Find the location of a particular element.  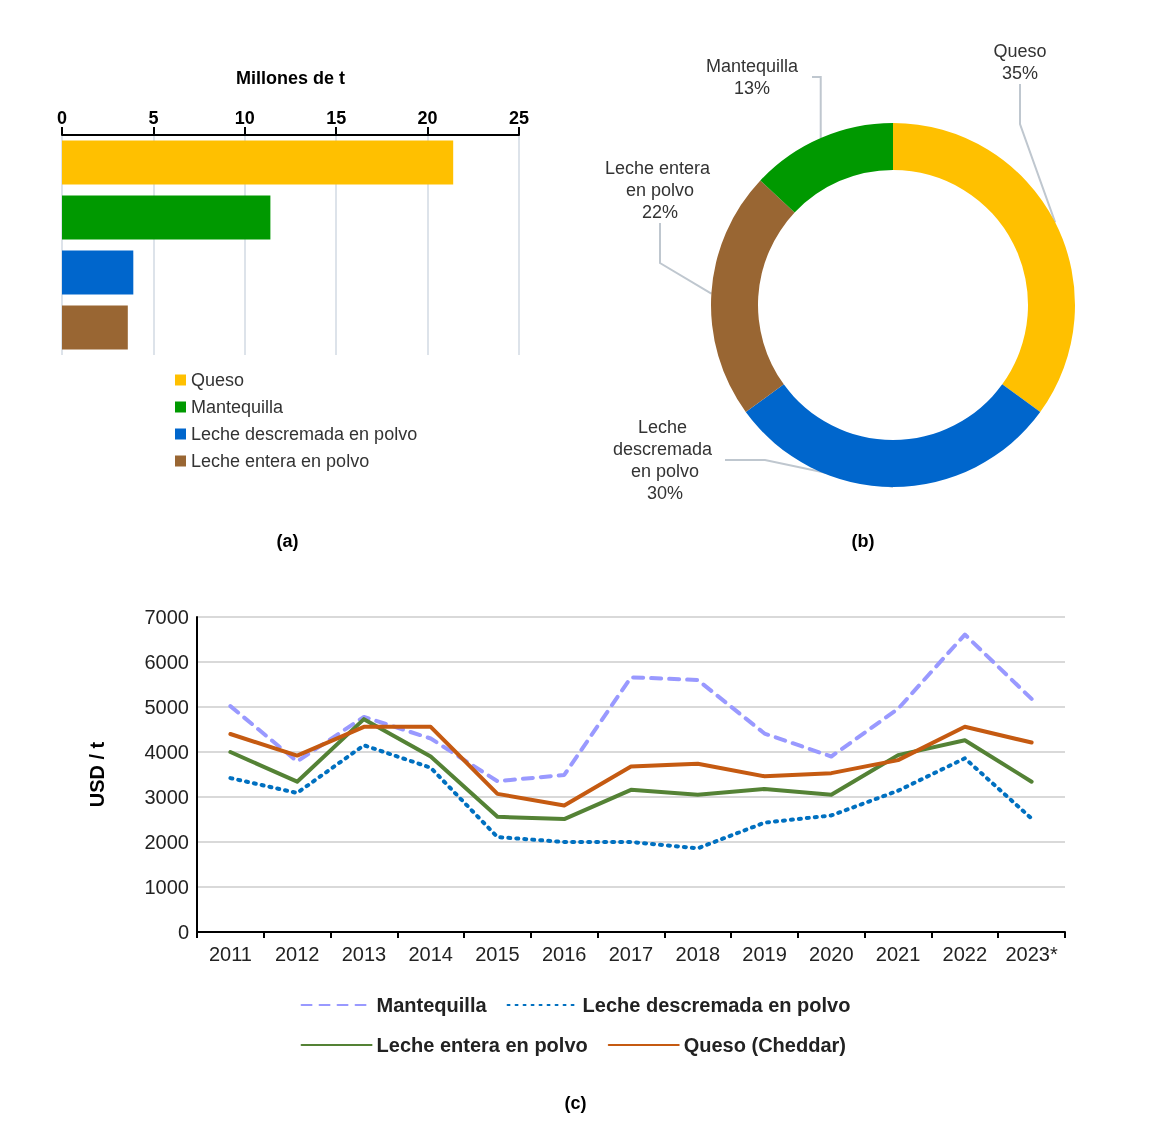

x-tick-label: 2019 is located at coordinates (764, 954).